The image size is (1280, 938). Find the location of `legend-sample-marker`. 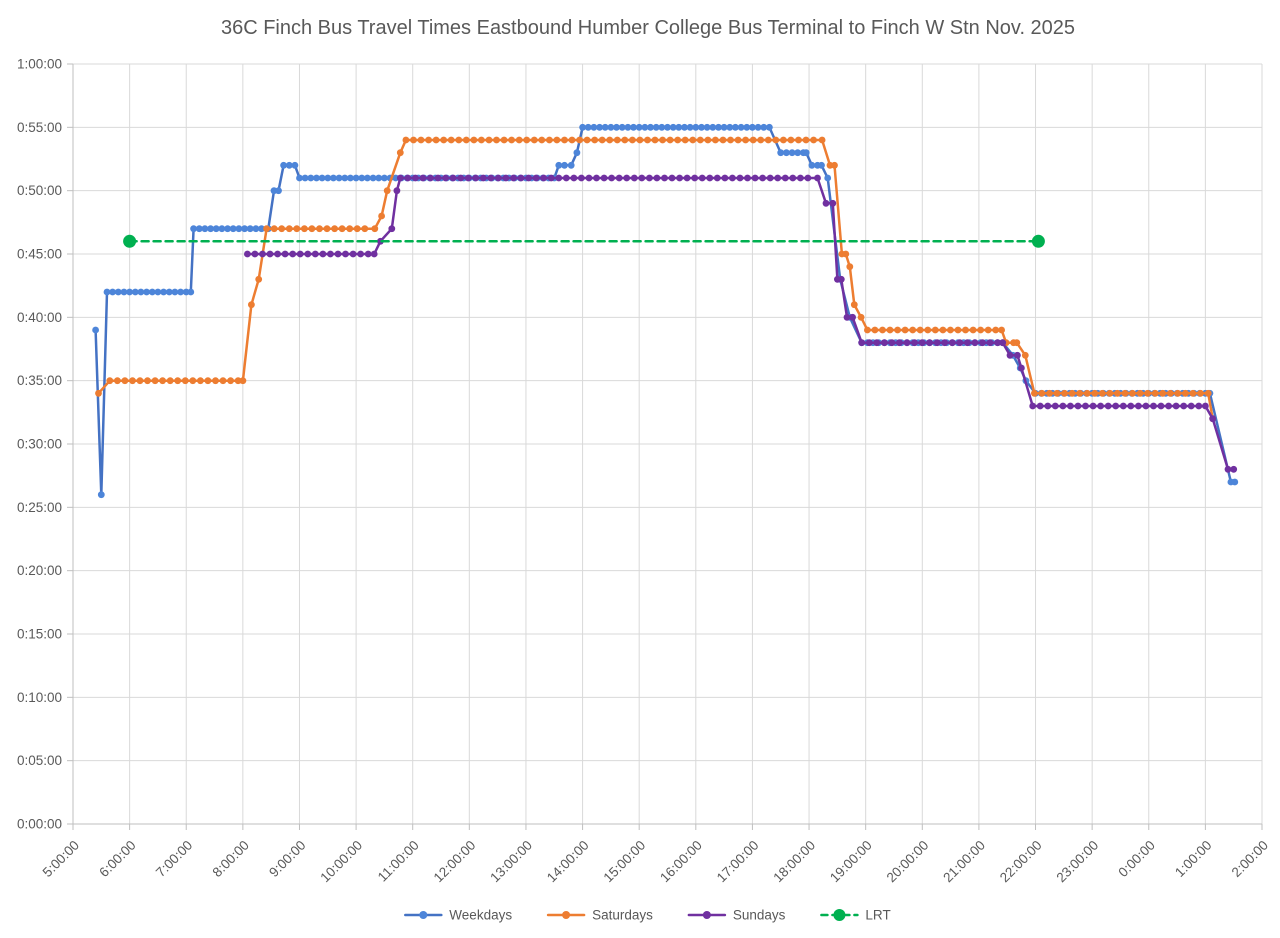

legend-sample-marker is located at coordinates (566, 915).